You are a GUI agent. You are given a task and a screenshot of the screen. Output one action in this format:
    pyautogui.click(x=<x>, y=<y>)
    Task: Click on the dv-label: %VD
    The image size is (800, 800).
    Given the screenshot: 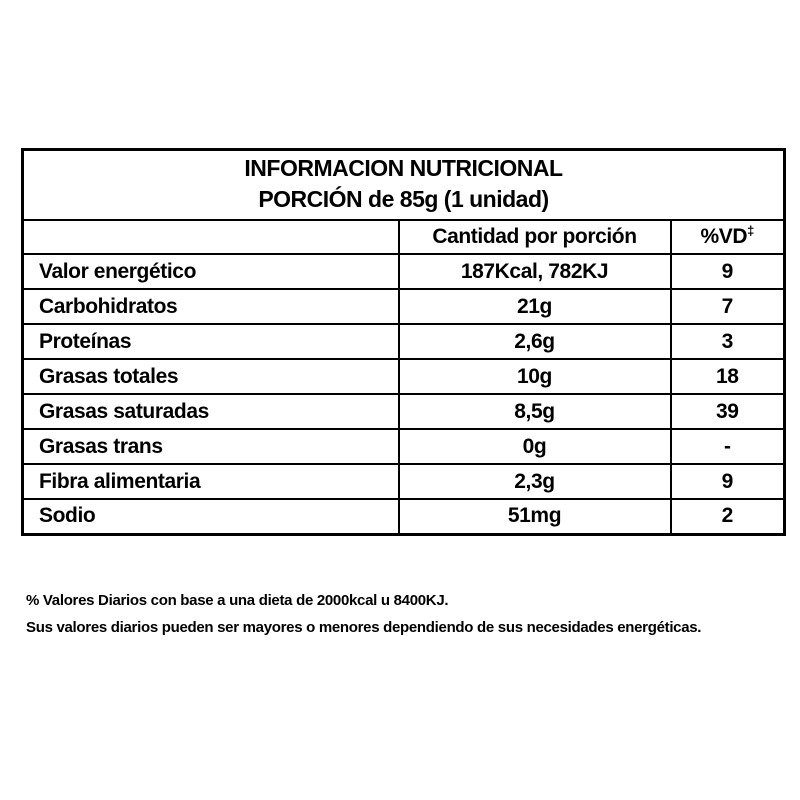 What is the action you would take?
    pyautogui.click(x=724, y=236)
    